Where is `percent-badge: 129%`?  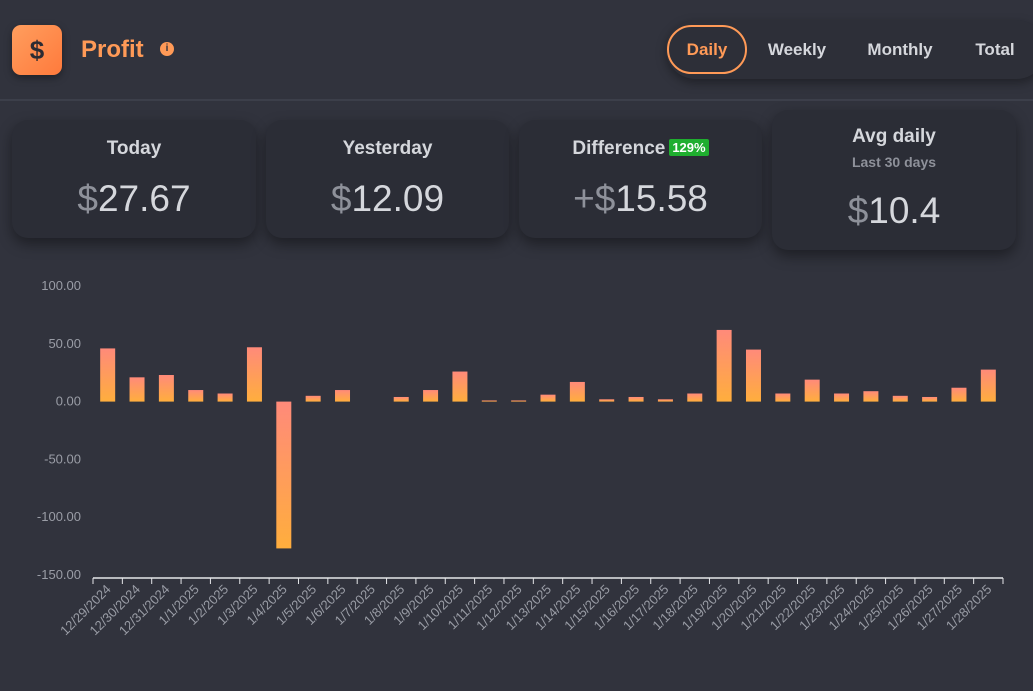
percent-badge: 129% is located at coordinates (689, 147).